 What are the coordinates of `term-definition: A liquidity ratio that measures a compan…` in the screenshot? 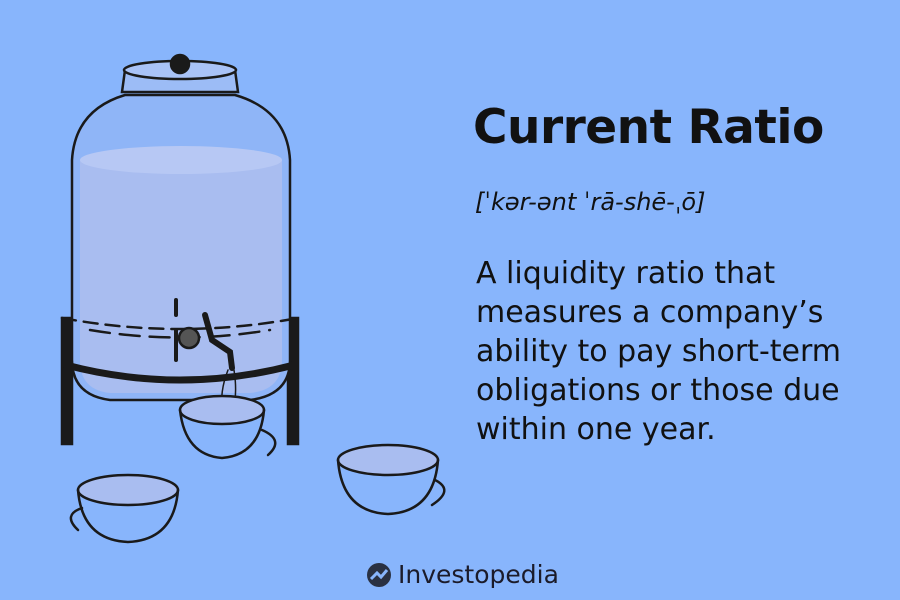 It's located at (659, 351).